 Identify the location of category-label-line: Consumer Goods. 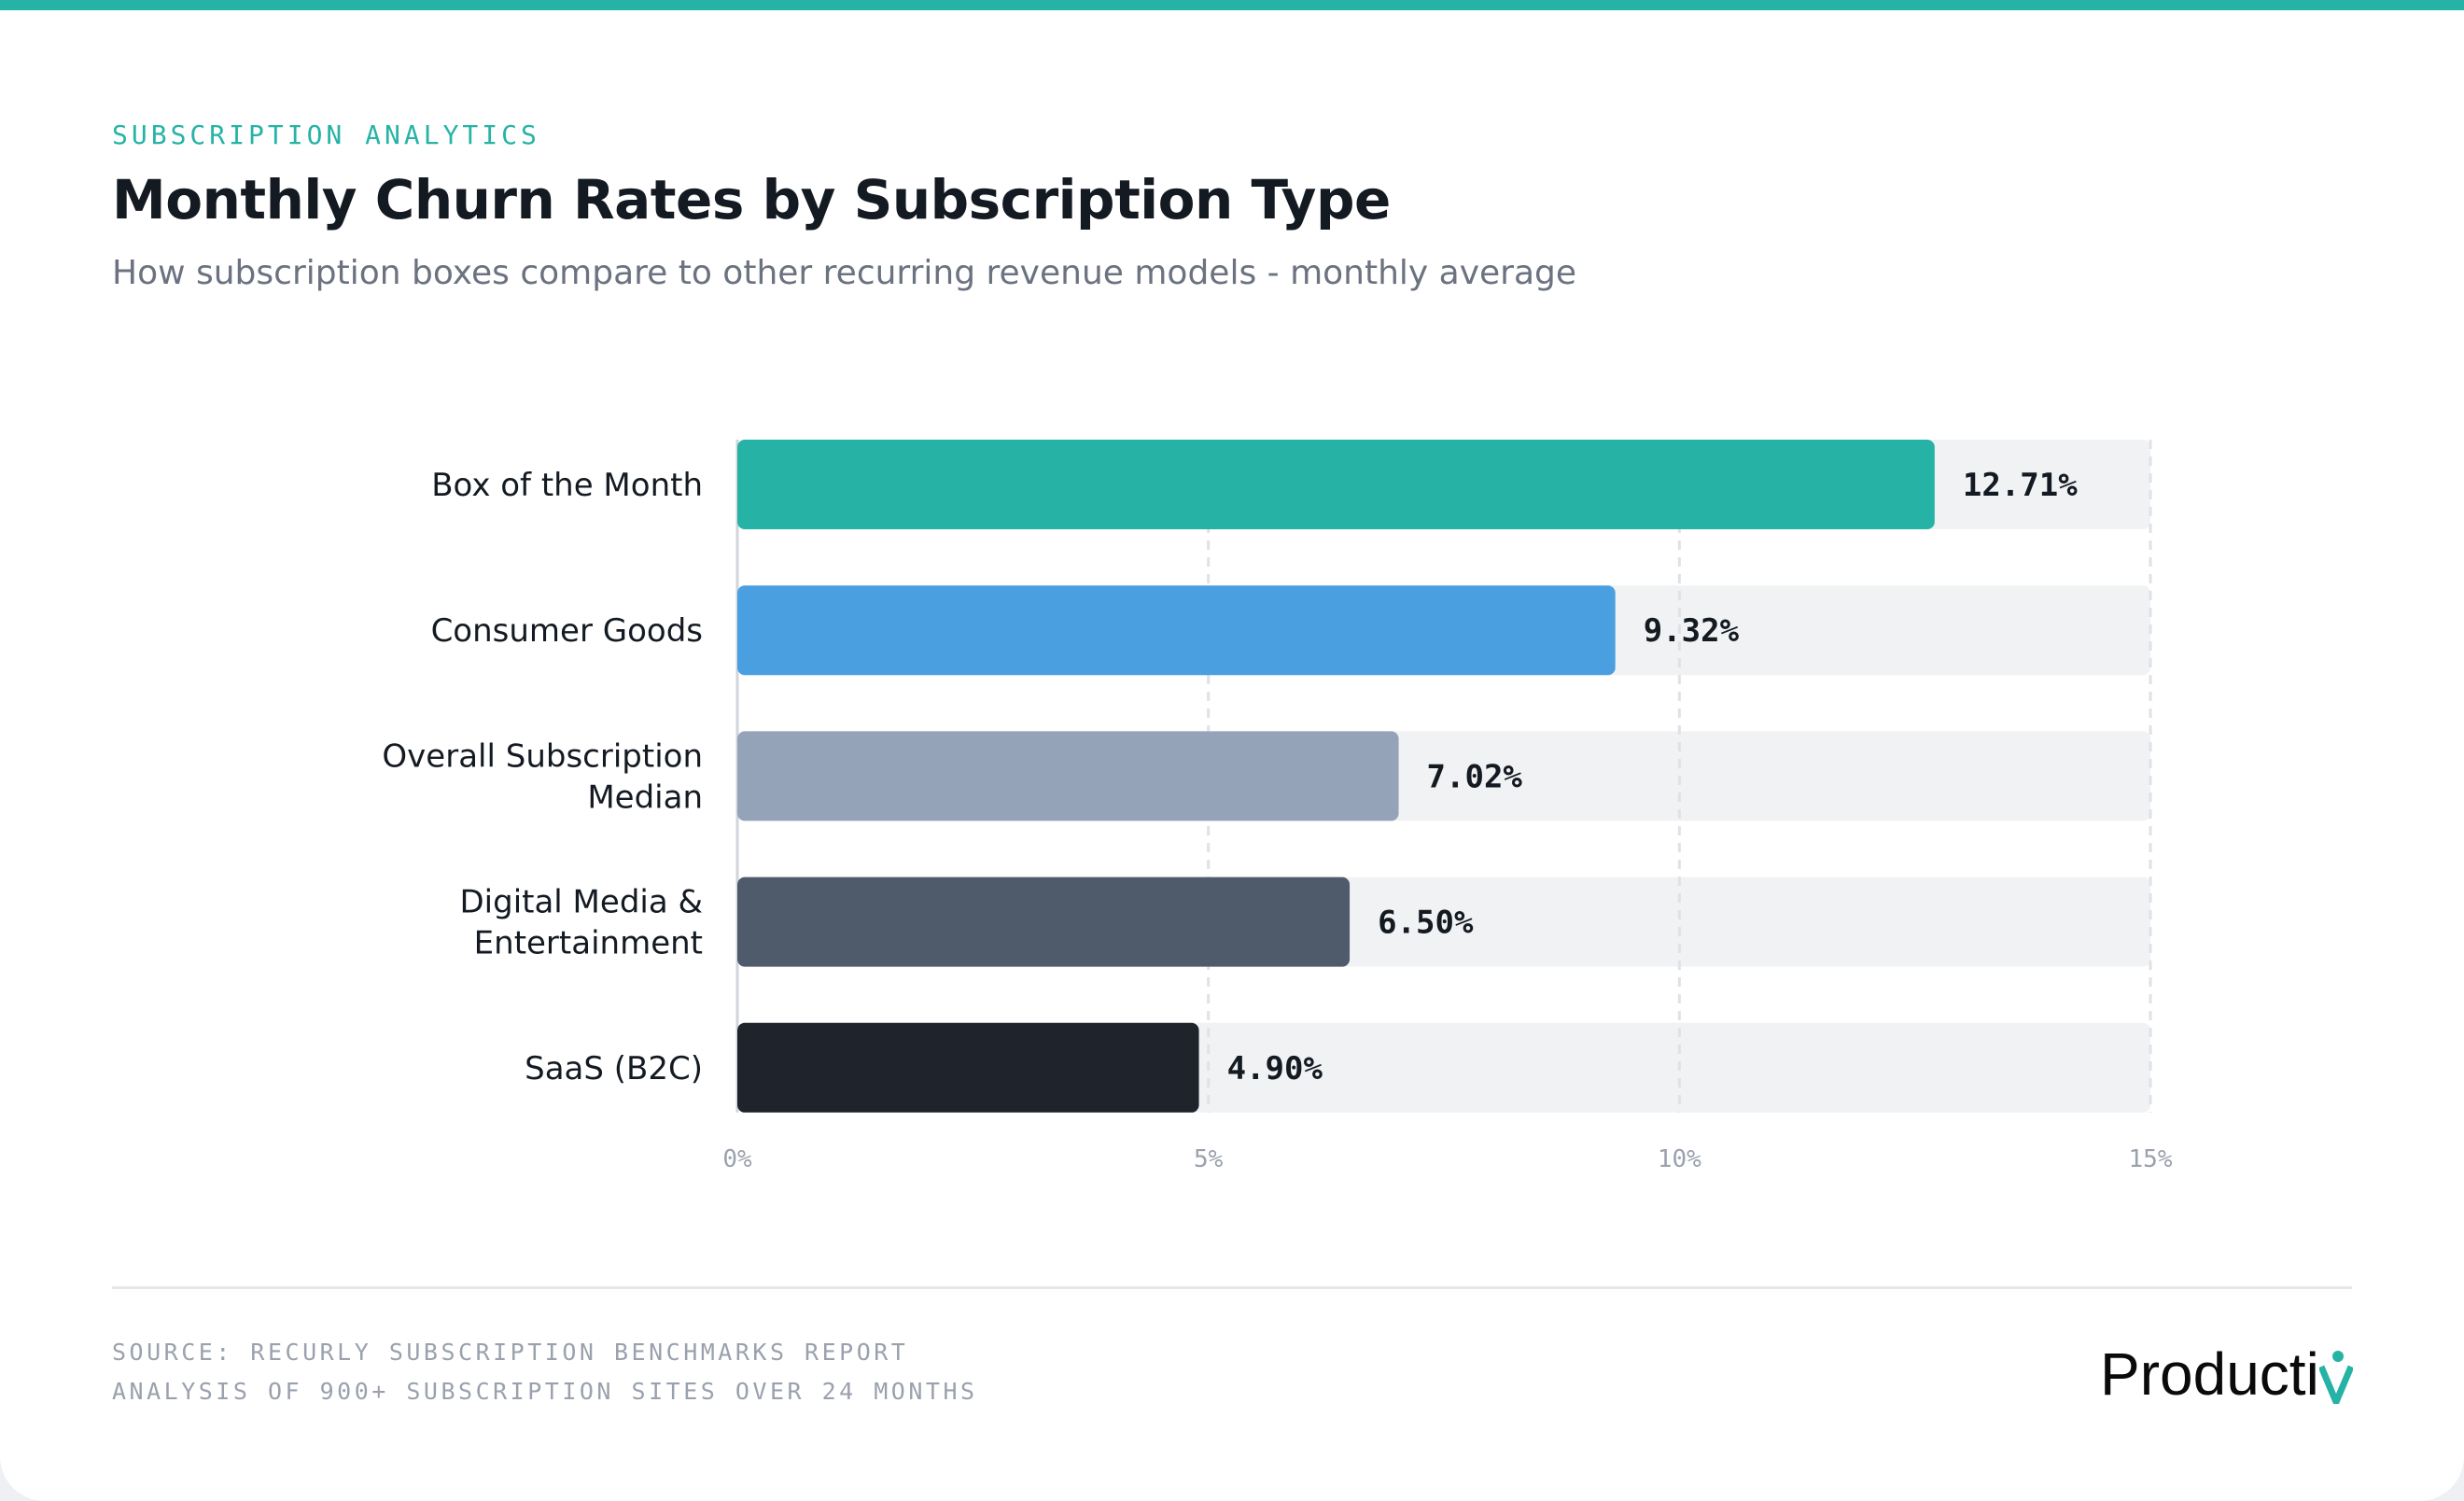
(567, 631).